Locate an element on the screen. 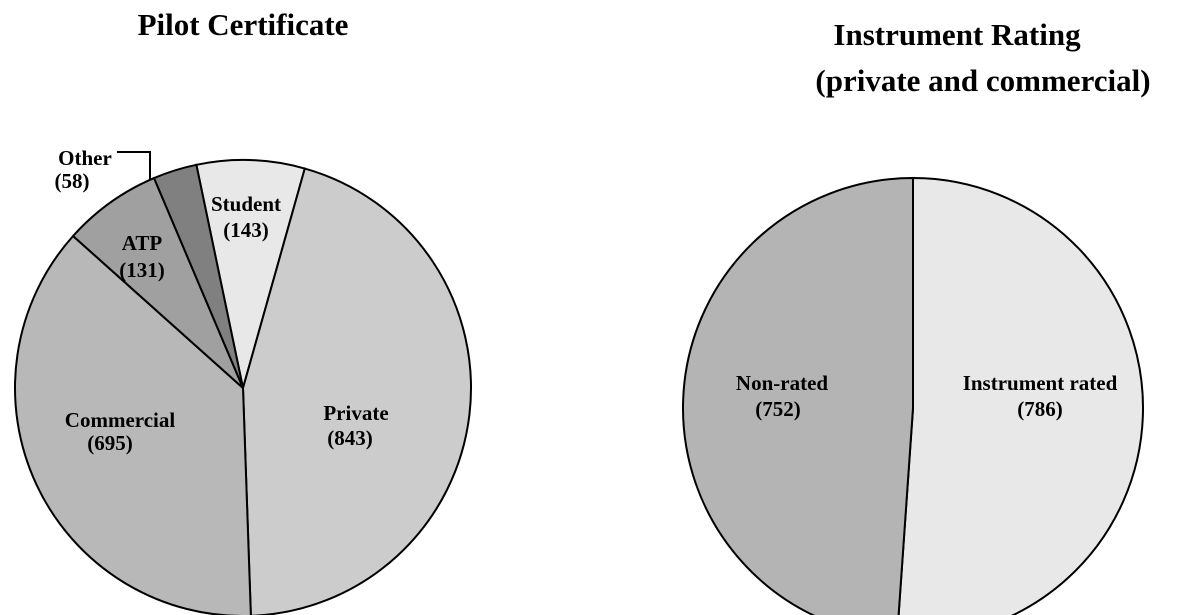 Image resolution: width=1189 pixels, height=615 pixels. slice-label: Instrument rated is located at coordinates (1040, 383).